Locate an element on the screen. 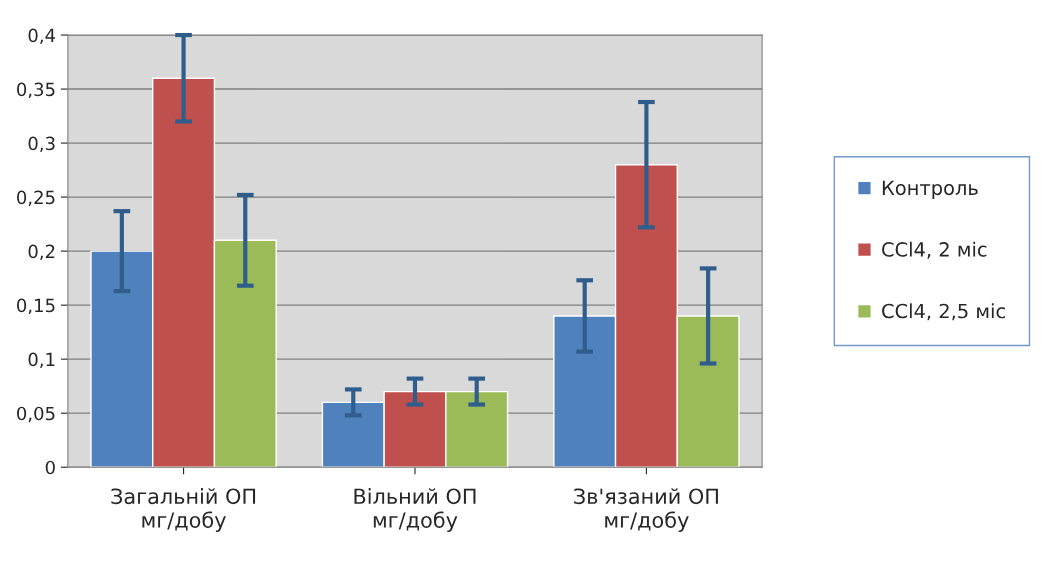 This screenshot has width=1044, height=584. x-tick-label: Загальній ОП мг/добу is located at coordinates (183, 510).